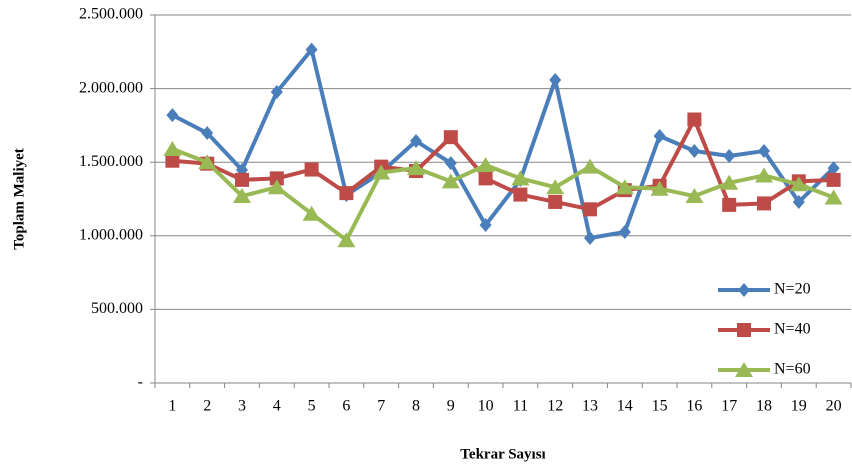  Describe the element at coordinates (502, 454) in the screenshot. I see `x-axis-title: Tekrar Sayısı` at that location.